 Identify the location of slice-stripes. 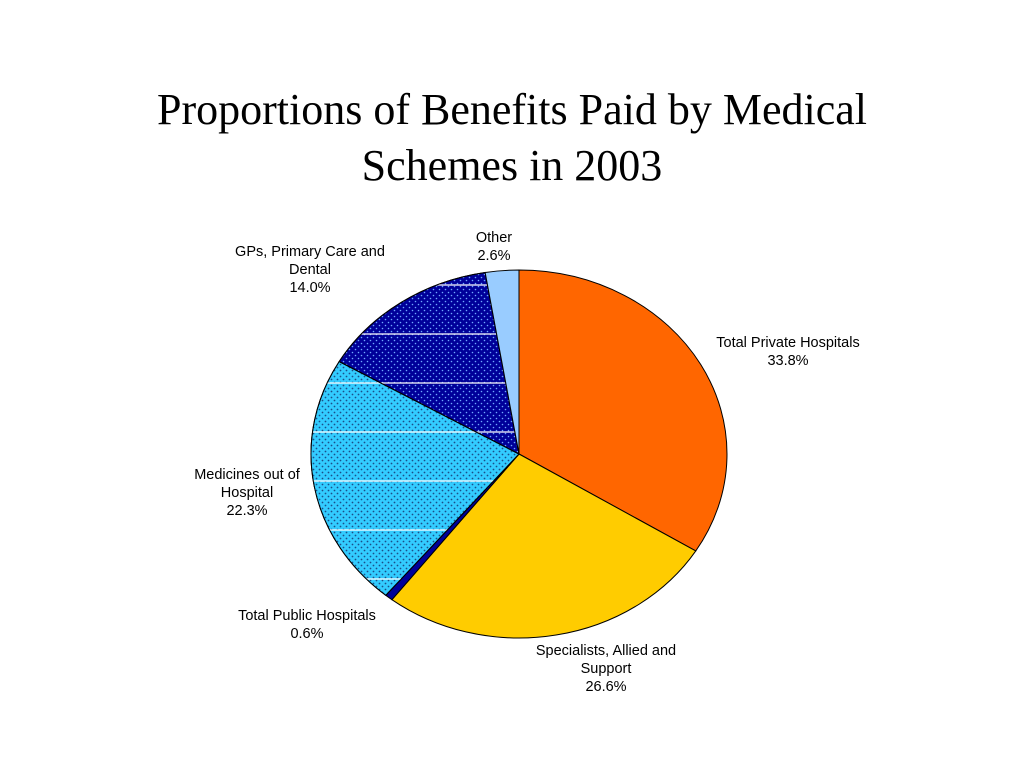
(414, 481).